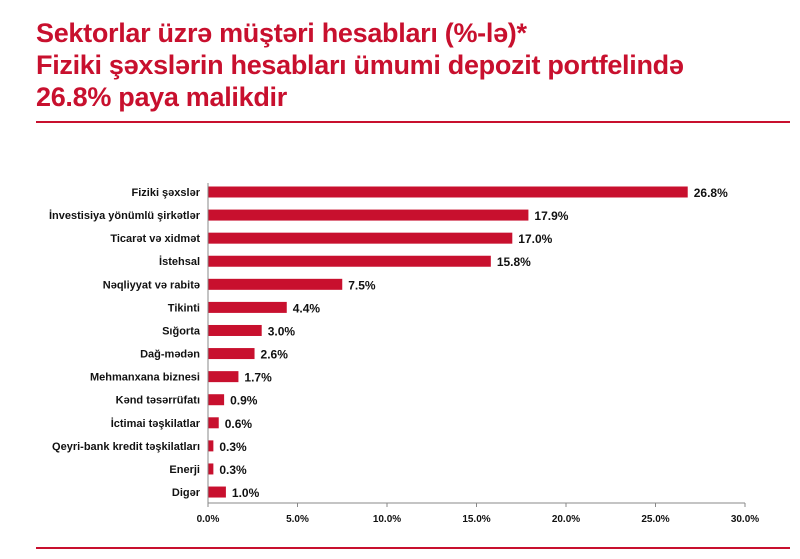 This screenshot has height=559, width=800. Describe the element at coordinates (551, 216) in the screenshot. I see `data-label: 17.9%` at that location.